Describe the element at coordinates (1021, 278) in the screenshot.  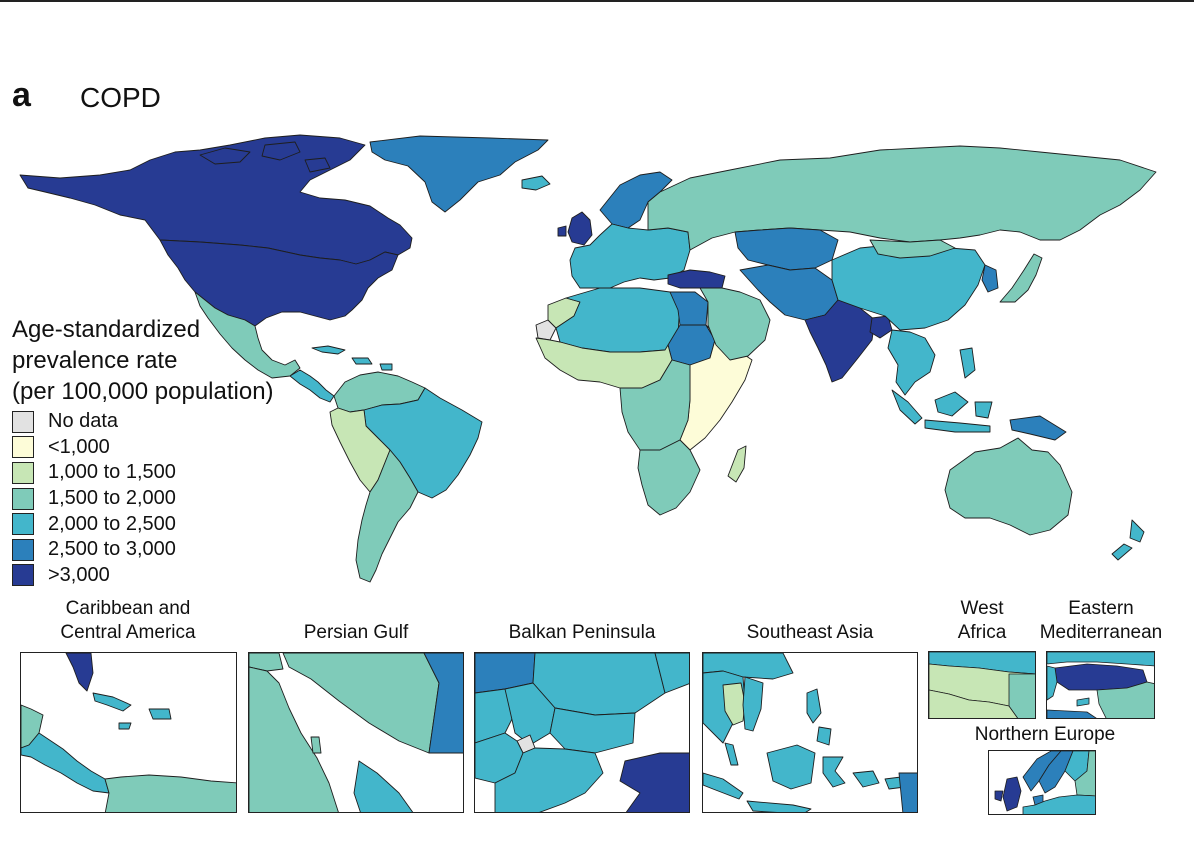
I see `japan` at that location.